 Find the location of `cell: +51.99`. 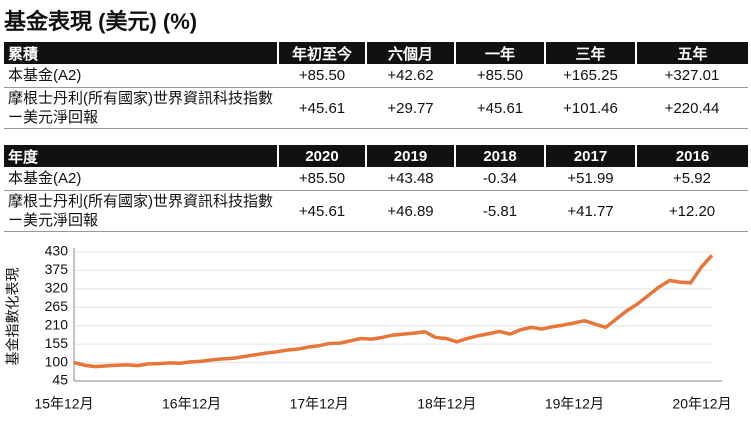

cell: +51.99 is located at coordinates (590, 179).